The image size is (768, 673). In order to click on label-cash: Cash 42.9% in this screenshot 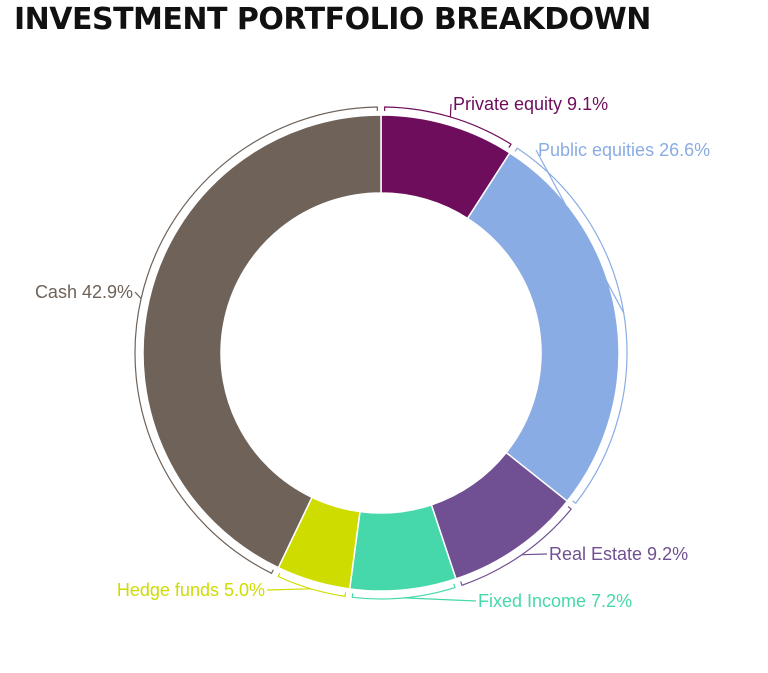, I will do `click(84, 292)`.